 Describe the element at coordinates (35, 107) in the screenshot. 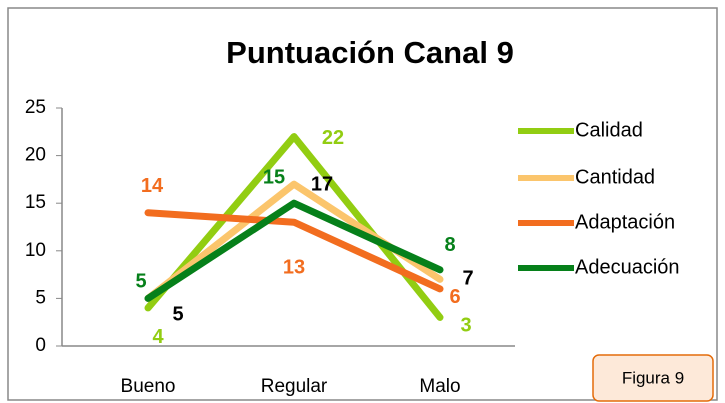

I see `y-tick-label: 25` at that location.